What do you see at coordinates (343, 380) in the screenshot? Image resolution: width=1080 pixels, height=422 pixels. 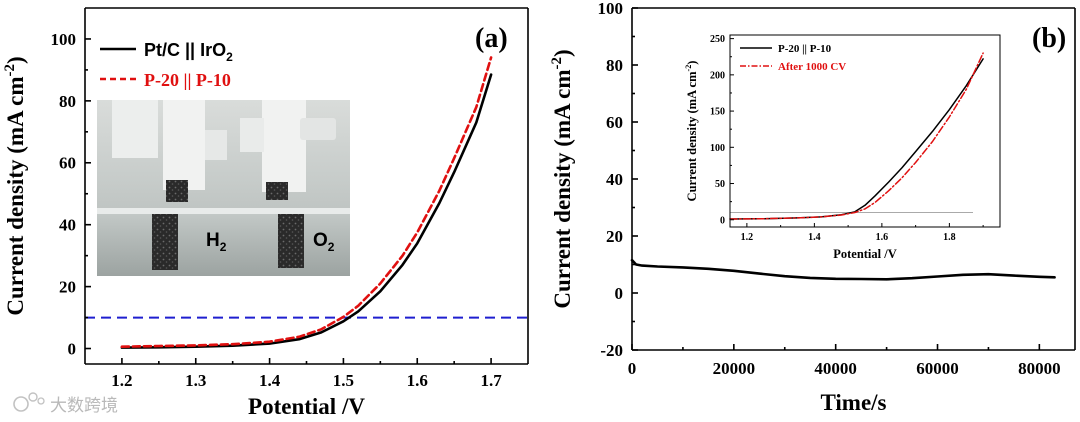 I see `panel-a-x-tick-label: 1.5` at bounding box center [343, 380].